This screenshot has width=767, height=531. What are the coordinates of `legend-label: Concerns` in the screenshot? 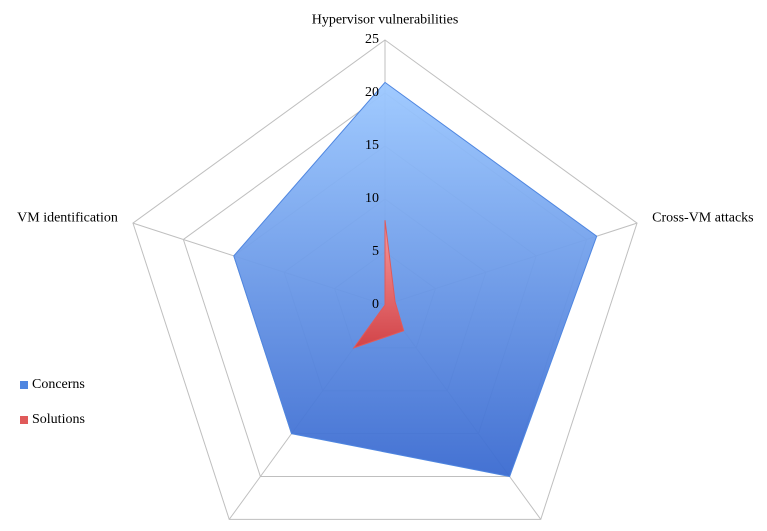 It's located at (58, 384).